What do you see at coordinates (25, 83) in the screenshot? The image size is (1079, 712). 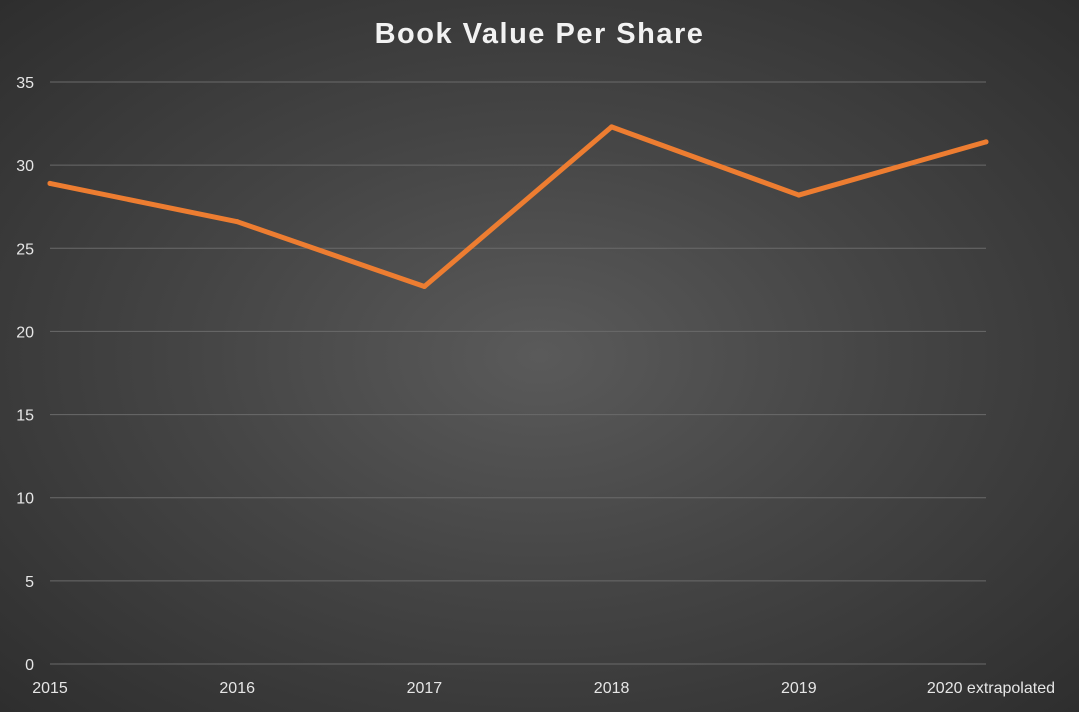 I see `y-tick-label: 35` at bounding box center [25, 83].